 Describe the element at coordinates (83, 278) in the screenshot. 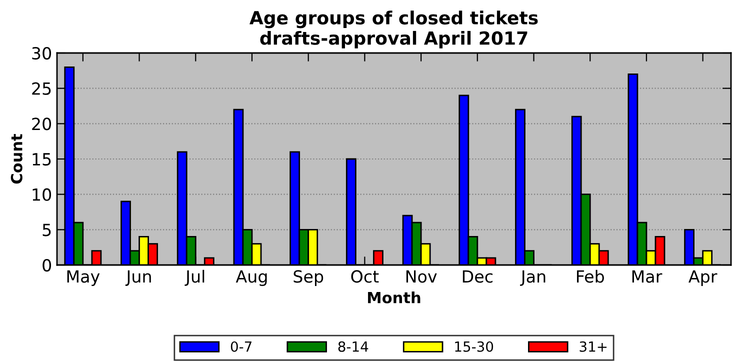

I see `x-tick-label: May` at that location.